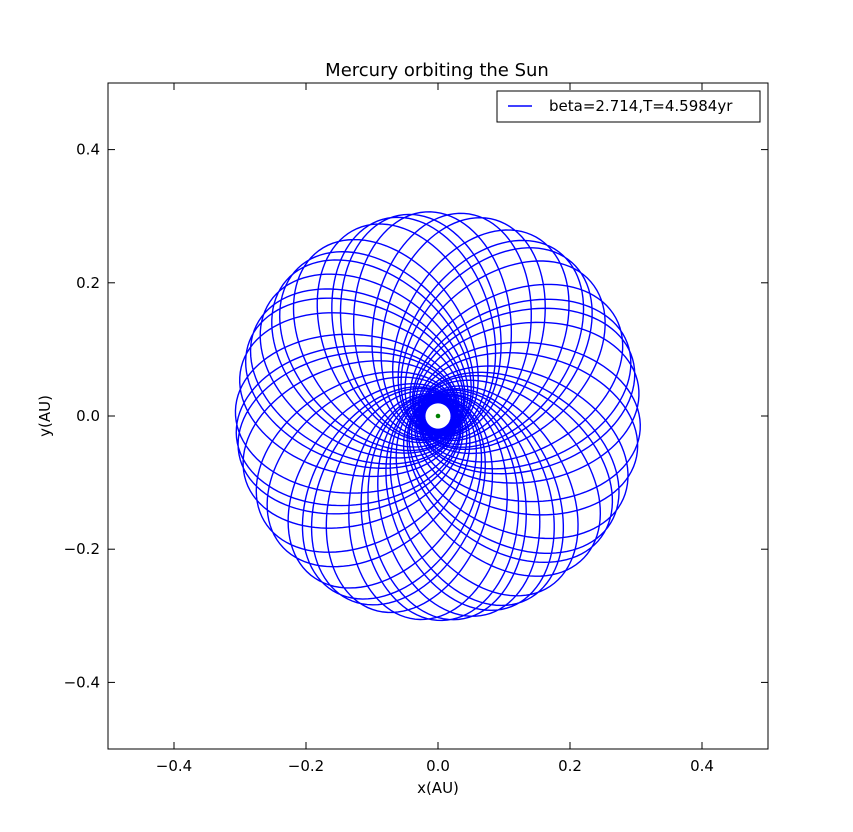 The height and width of the screenshot is (832, 853). I want to click on x-axis-label: x(AU), so click(438, 788).